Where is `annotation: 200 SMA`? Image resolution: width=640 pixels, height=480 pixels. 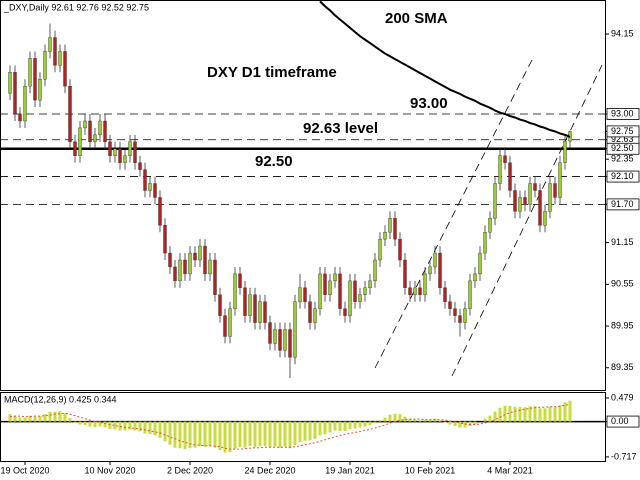 annotation: 200 SMA is located at coordinates (416, 18).